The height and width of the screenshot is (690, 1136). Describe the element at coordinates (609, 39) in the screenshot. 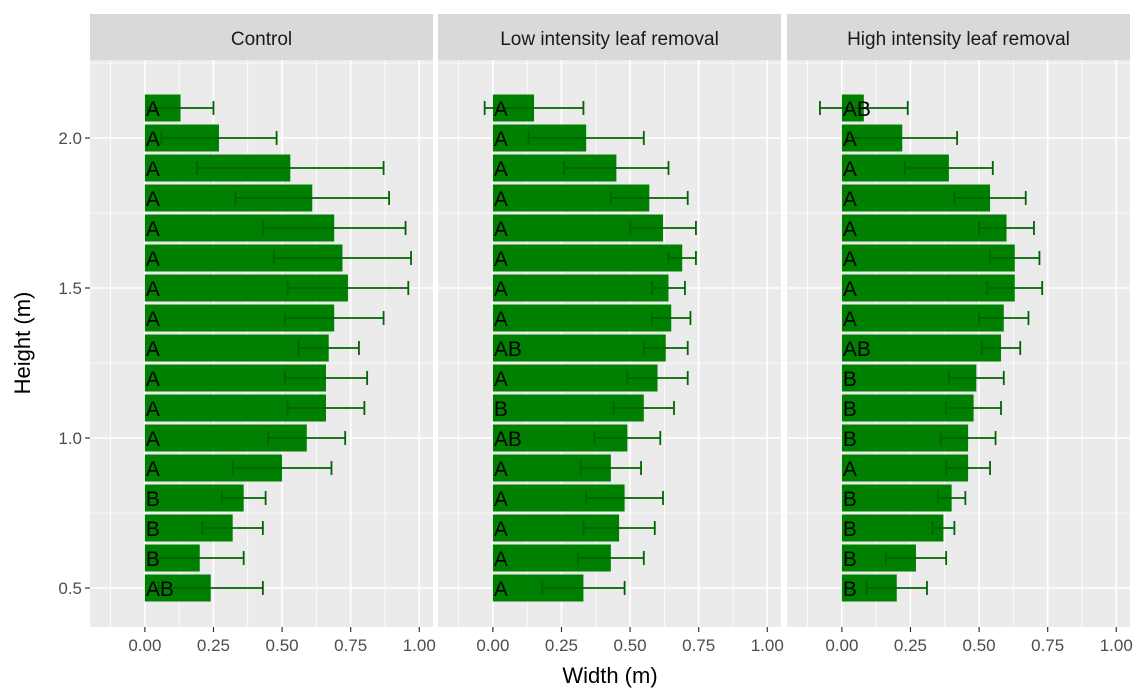

I see `facet-title: Low intensity leaf removal` at that location.